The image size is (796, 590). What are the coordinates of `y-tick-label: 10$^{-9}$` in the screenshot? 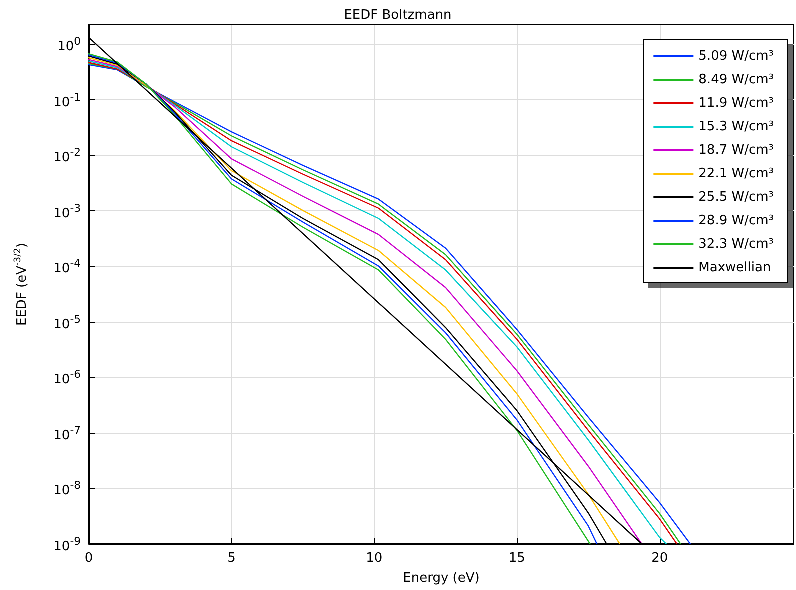 It's located at (67, 544).